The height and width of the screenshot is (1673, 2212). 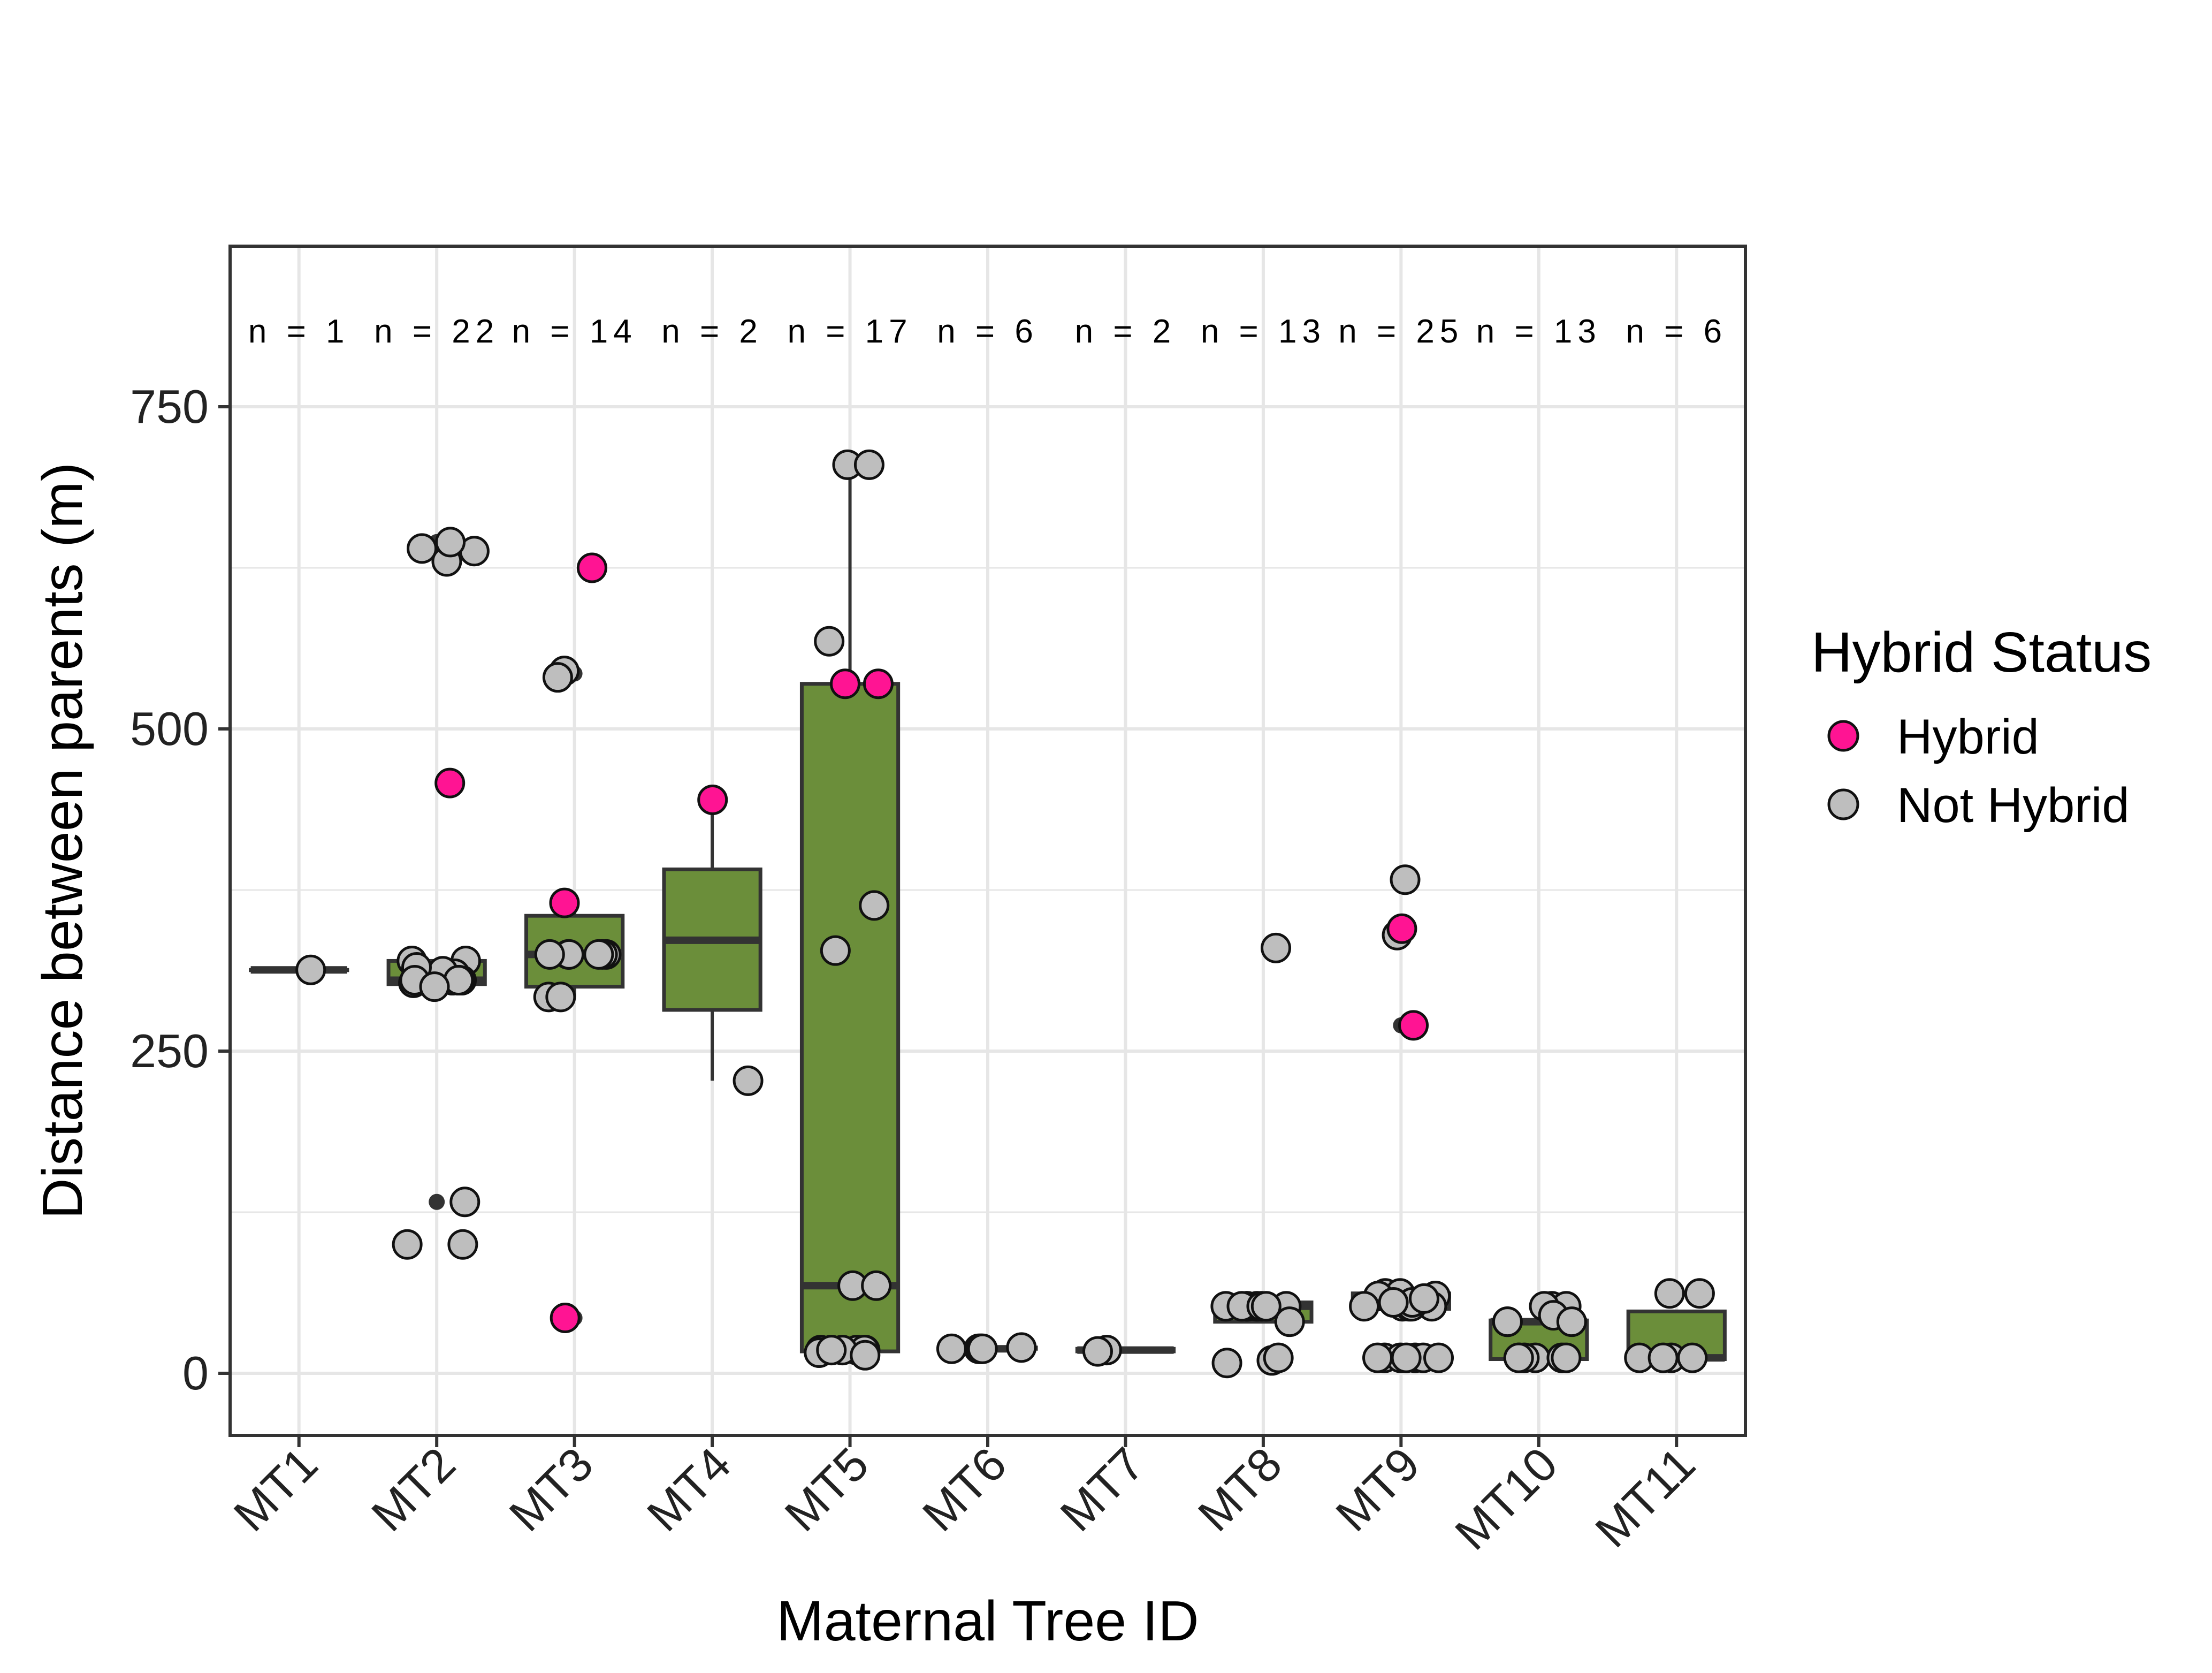 I want to click on count-label-mt6: n = 6, so click(x=988, y=331).